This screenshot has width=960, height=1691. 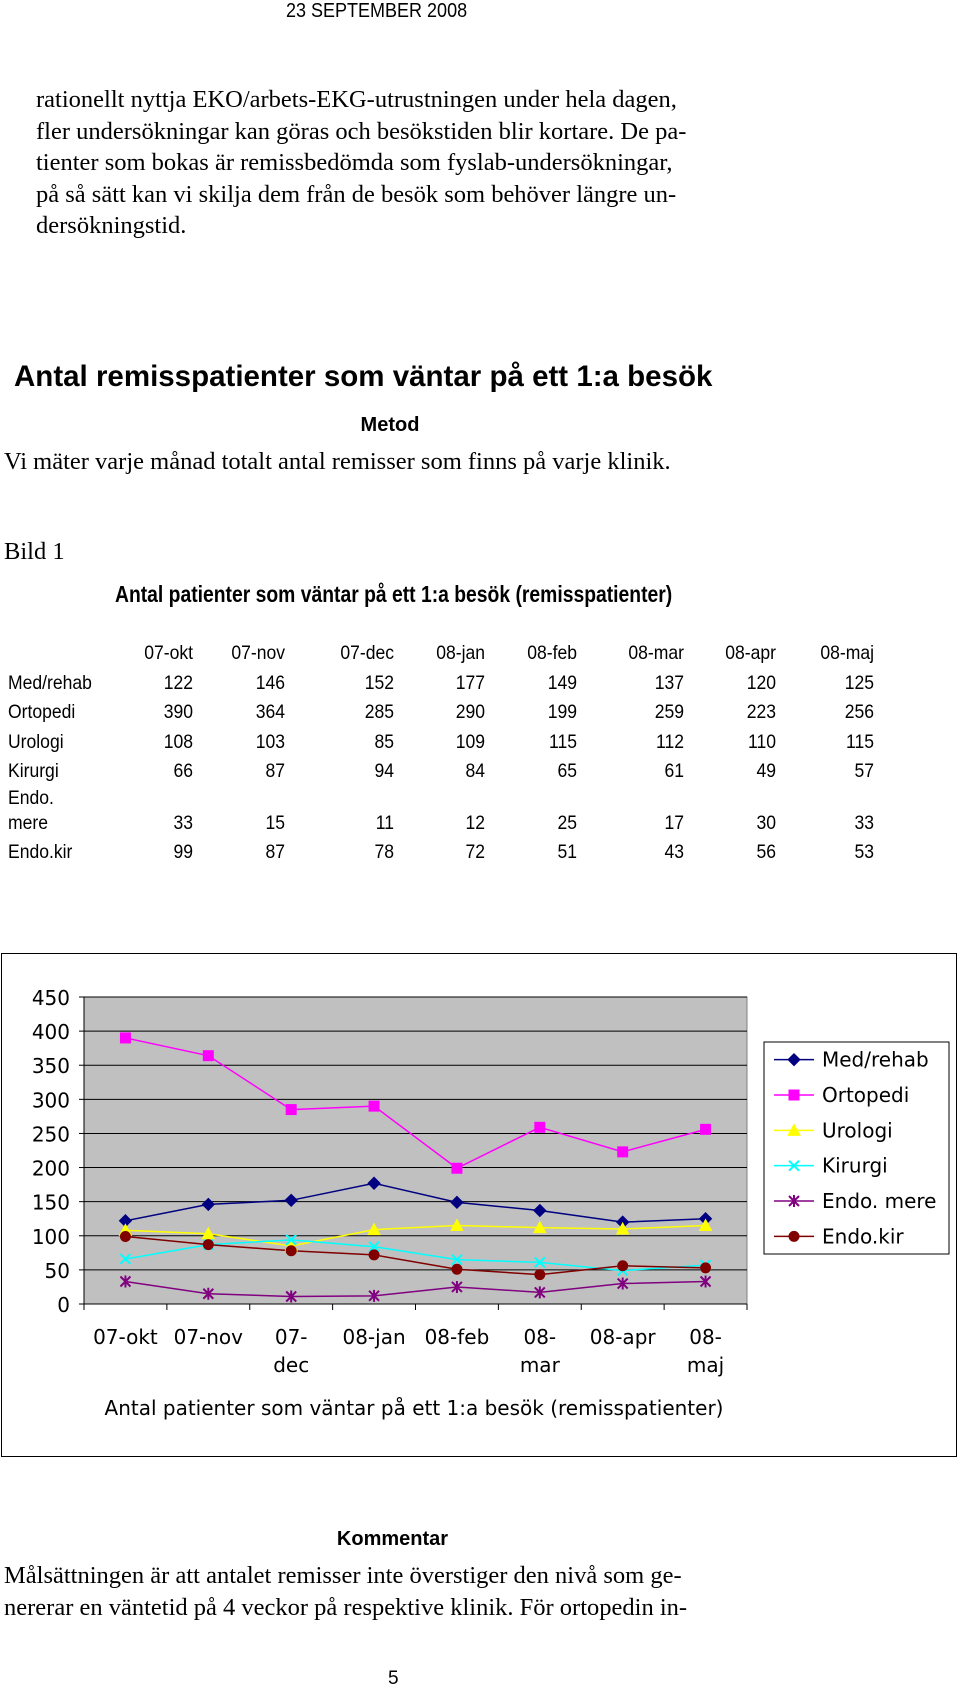 What do you see at coordinates (51, 1066) in the screenshot?
I see `y-tick-label: 350` at bounding box center [51, 1066].